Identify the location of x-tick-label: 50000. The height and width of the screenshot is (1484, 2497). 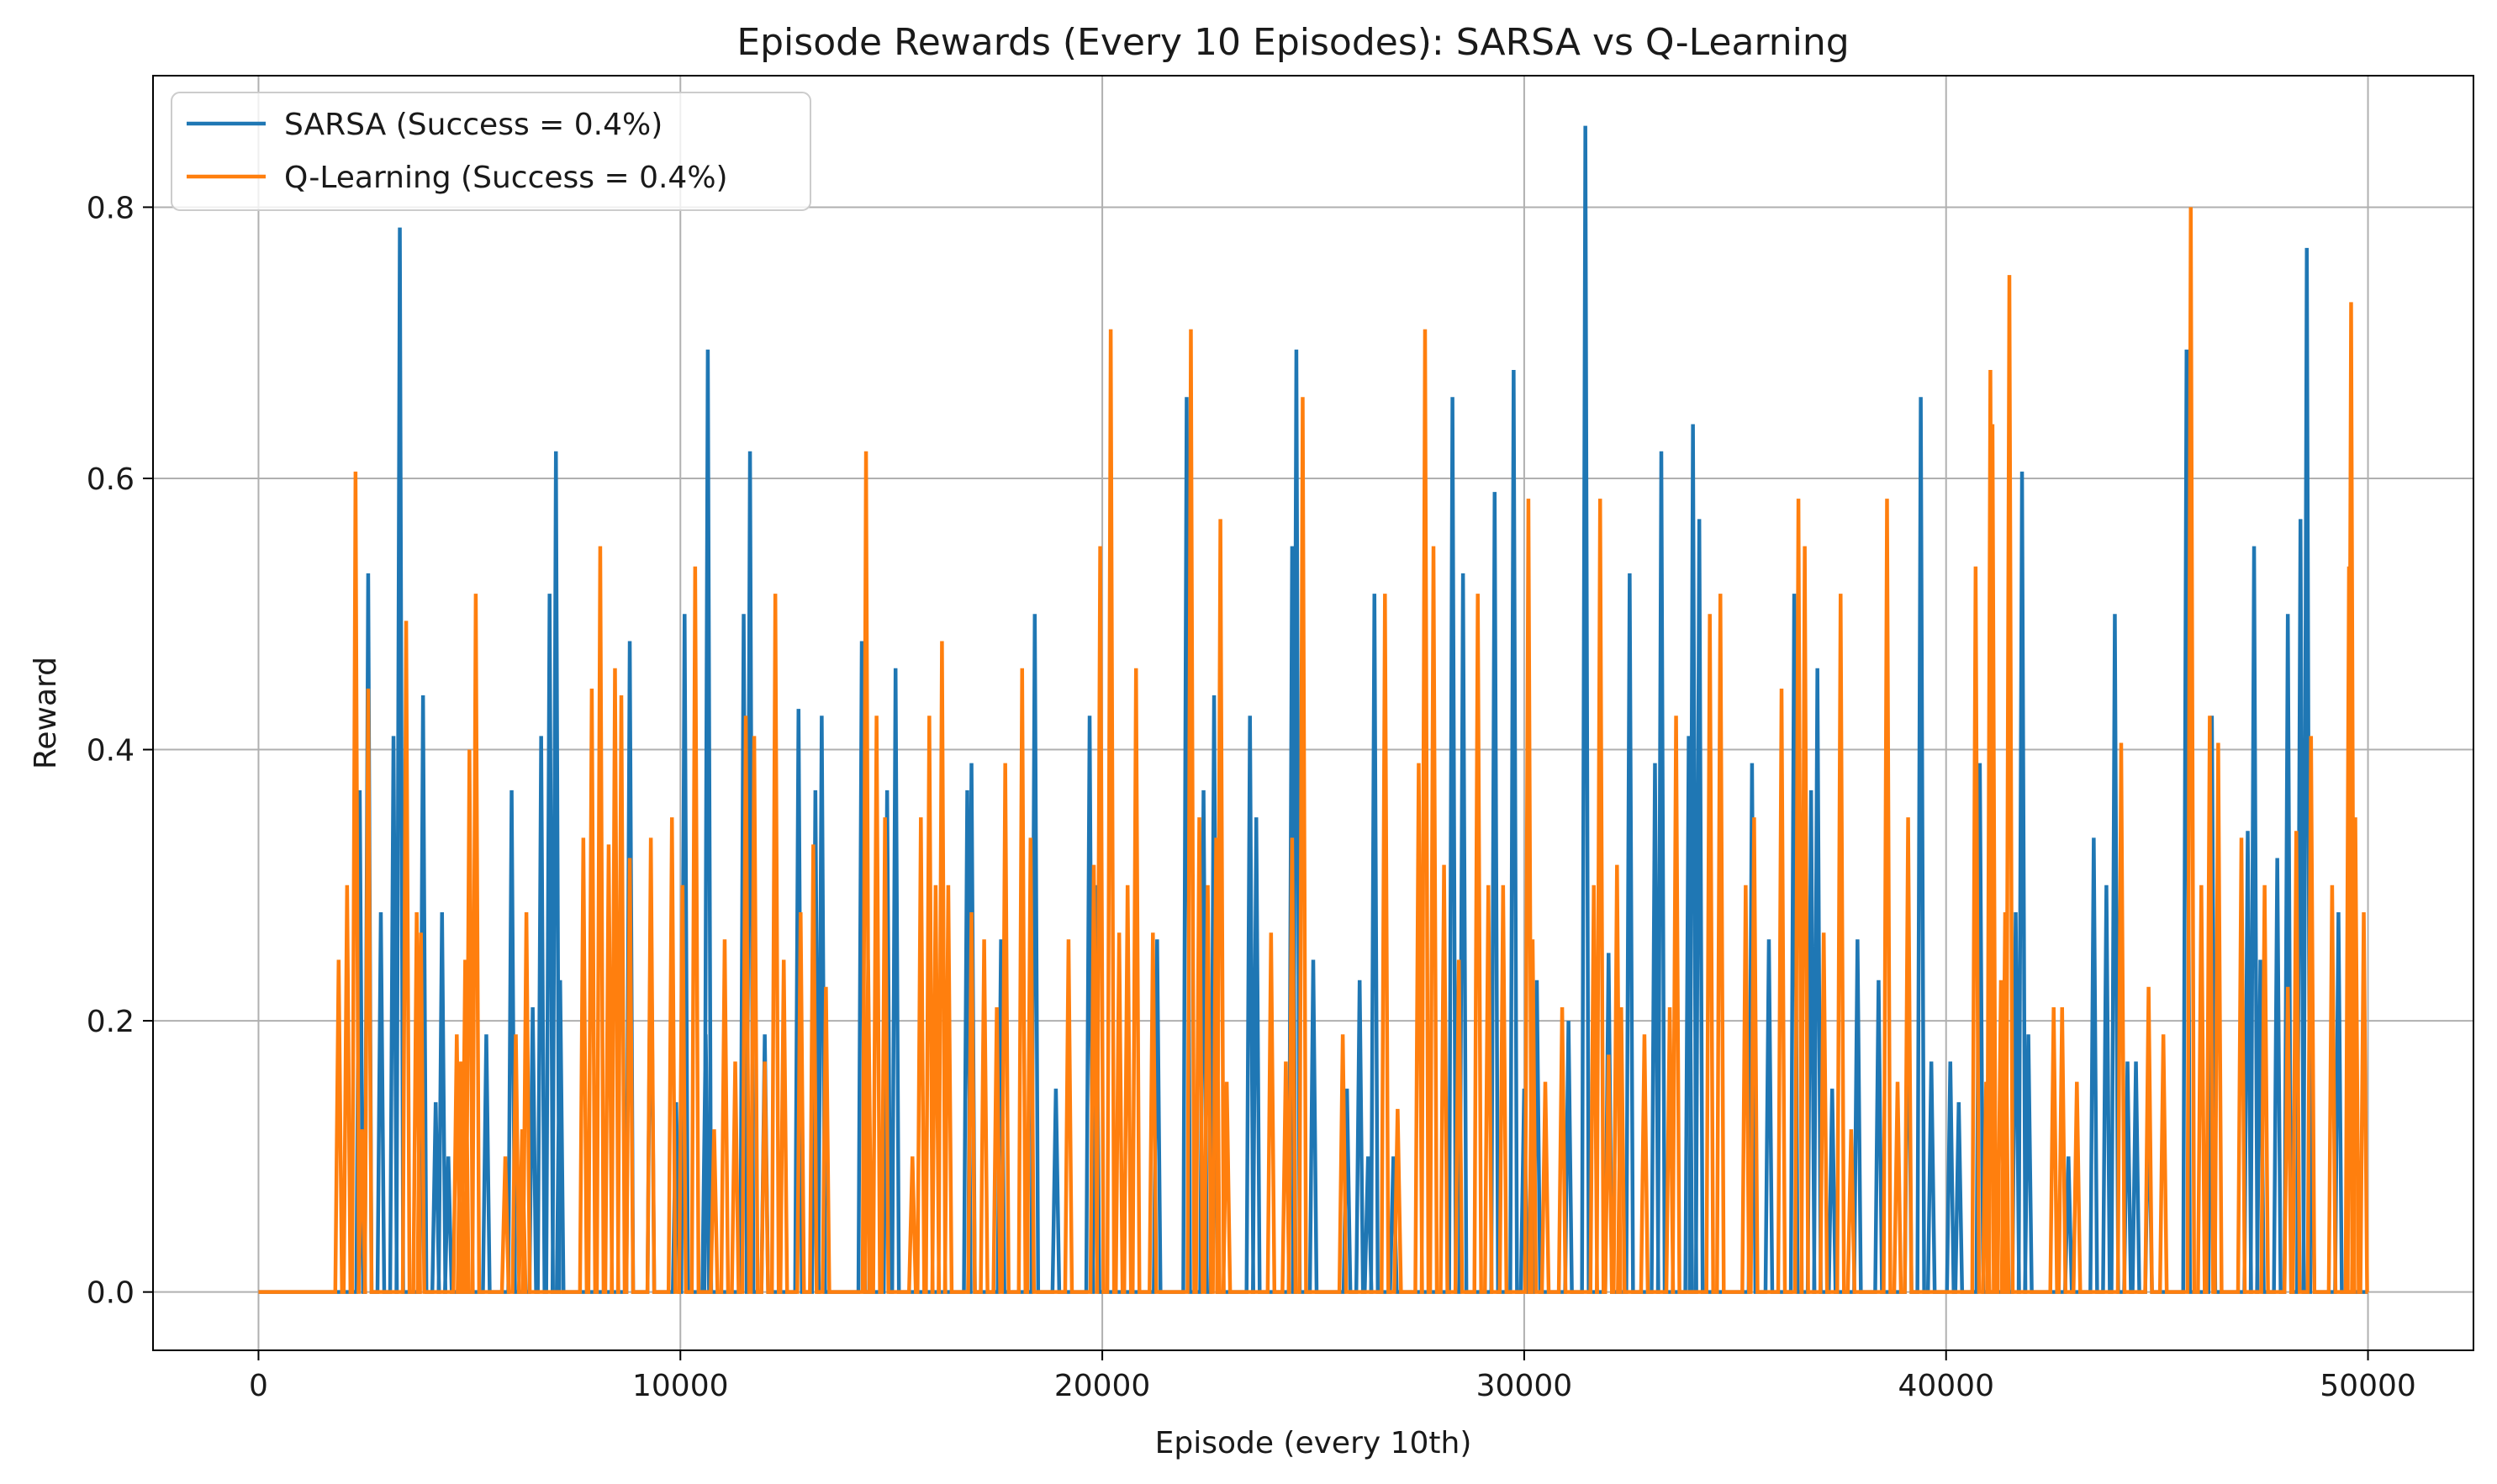
(2368, 1386).